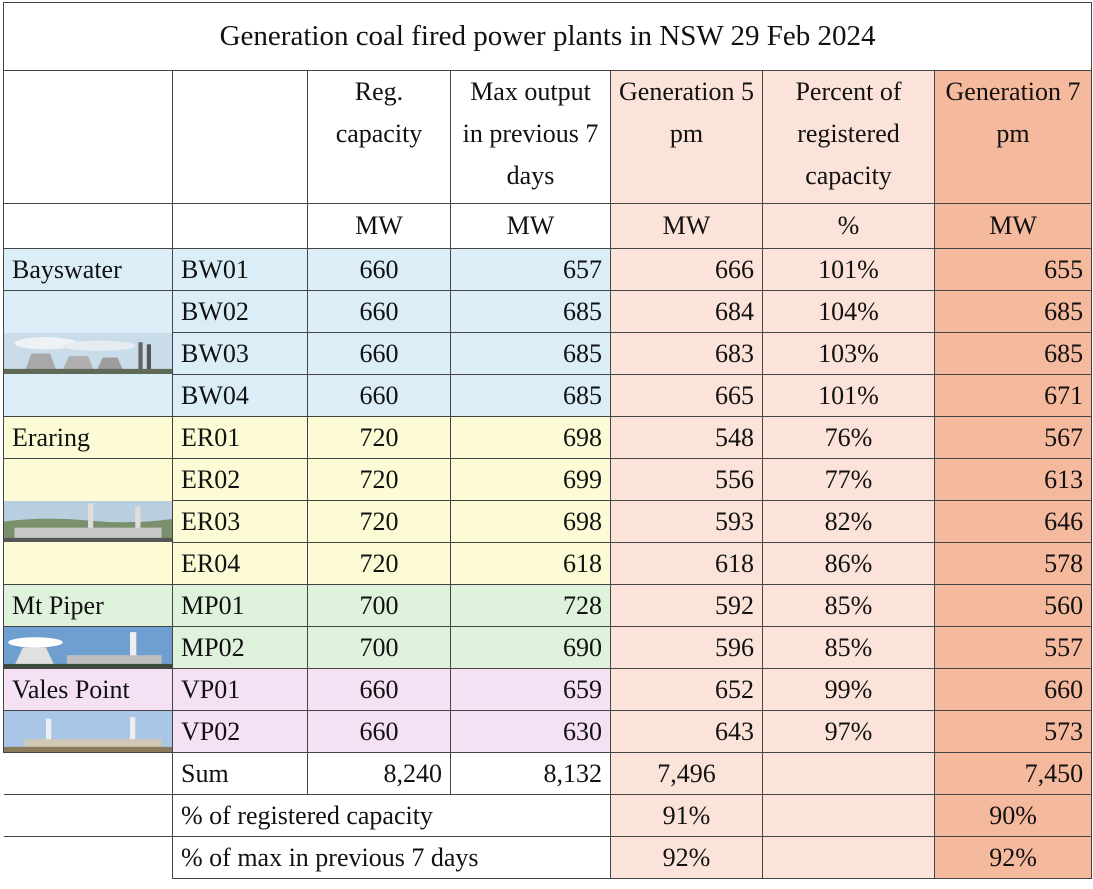  I want to click on max-output: 659, so click(530, 689).